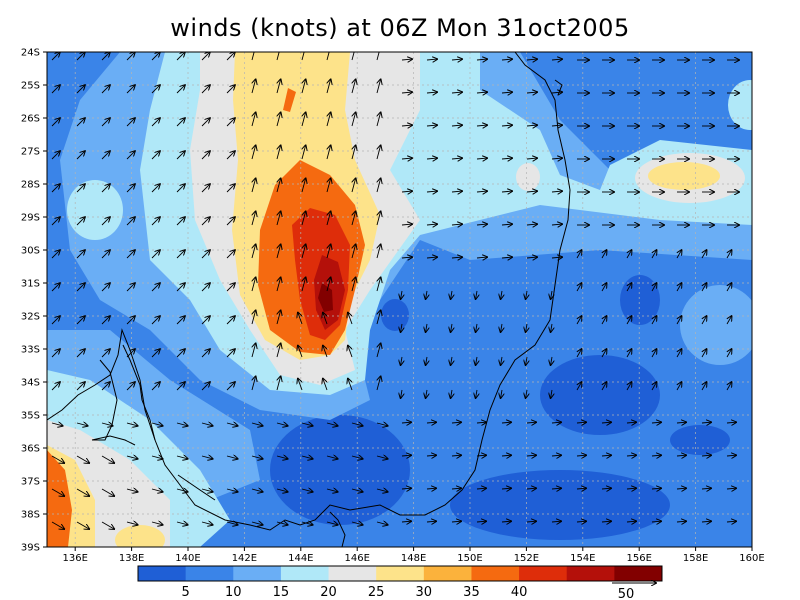 The height and width of the screenshot is (600, 800). I want to click on lat-label: 24S, so click(30, 53).